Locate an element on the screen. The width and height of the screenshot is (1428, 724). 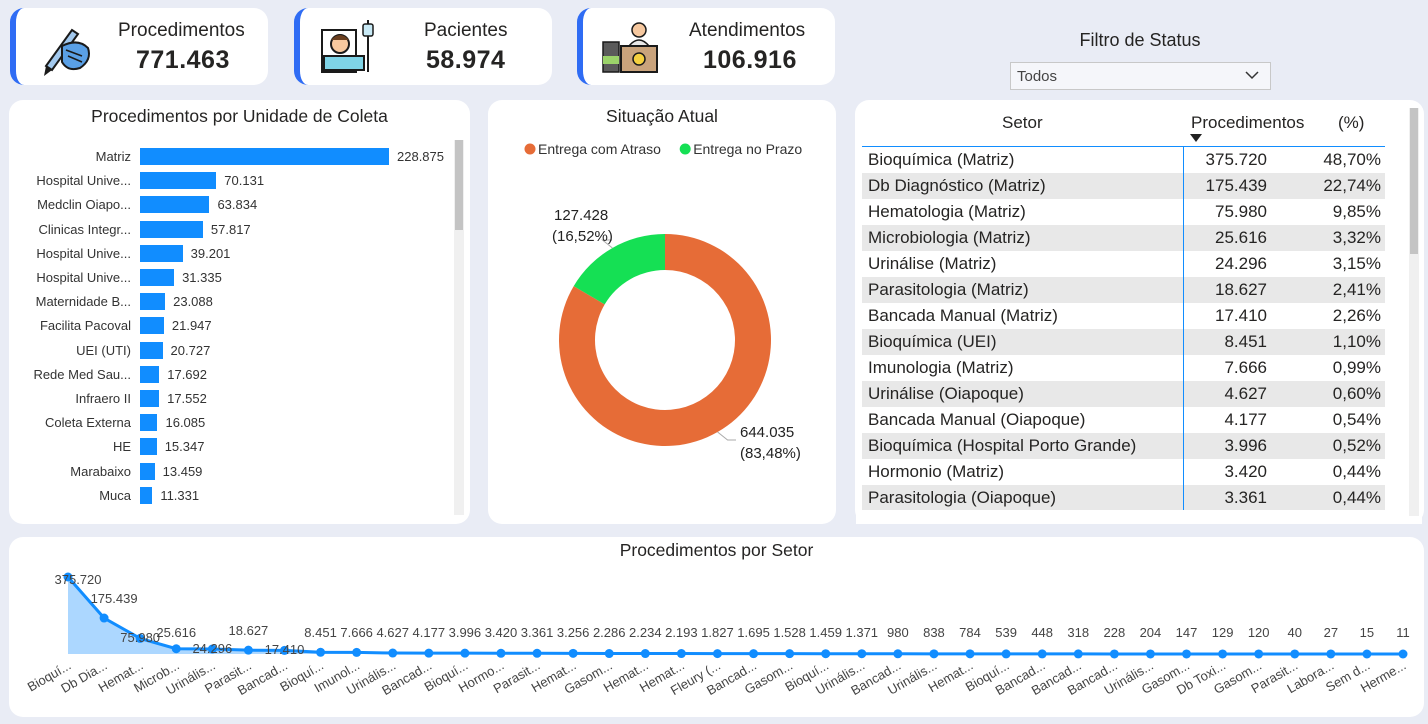
table-cell-procedimentos: 18.627 is located at coordinates (1241, 289).